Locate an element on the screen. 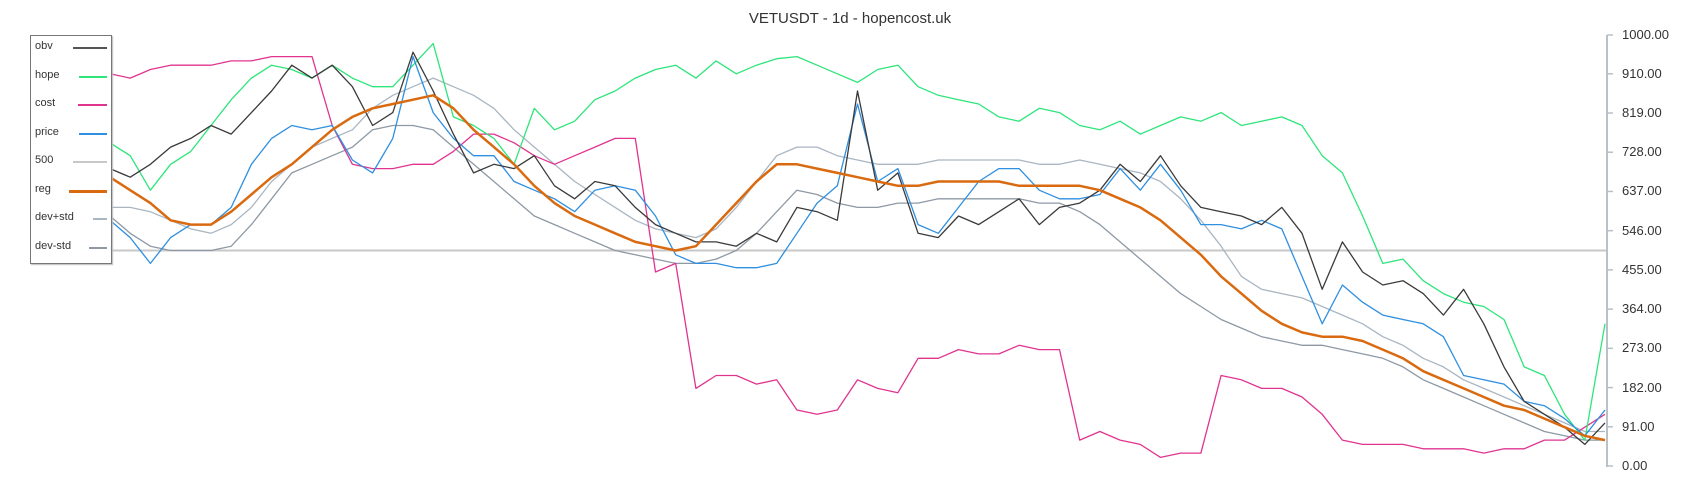  legend-swatch-dev-minus-std is located at coordinates (98, 248).